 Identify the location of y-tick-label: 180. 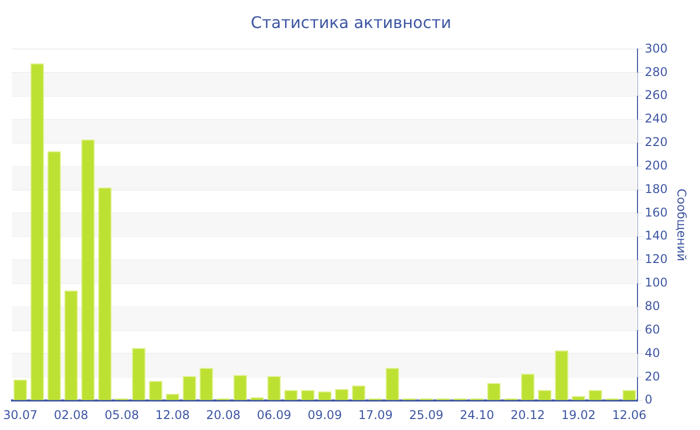
(656, 189).